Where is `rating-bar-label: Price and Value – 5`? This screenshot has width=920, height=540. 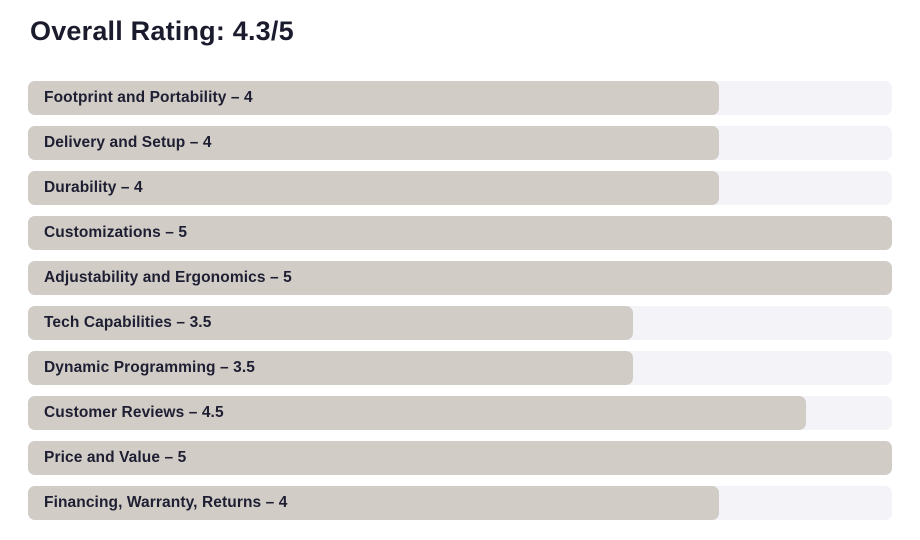 rating-bar-label: Price and Value – 5 is located at coordinates (115, 457).